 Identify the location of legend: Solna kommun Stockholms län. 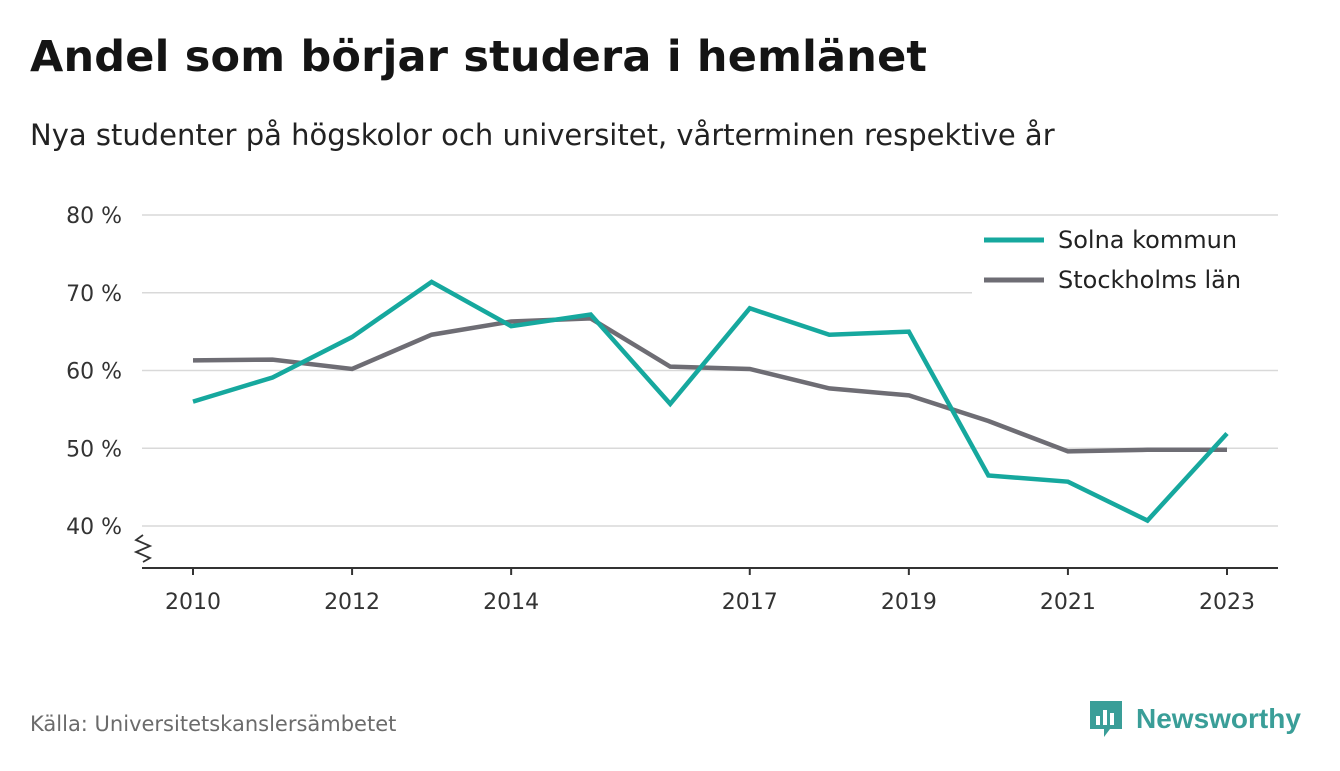
(1125, 257).